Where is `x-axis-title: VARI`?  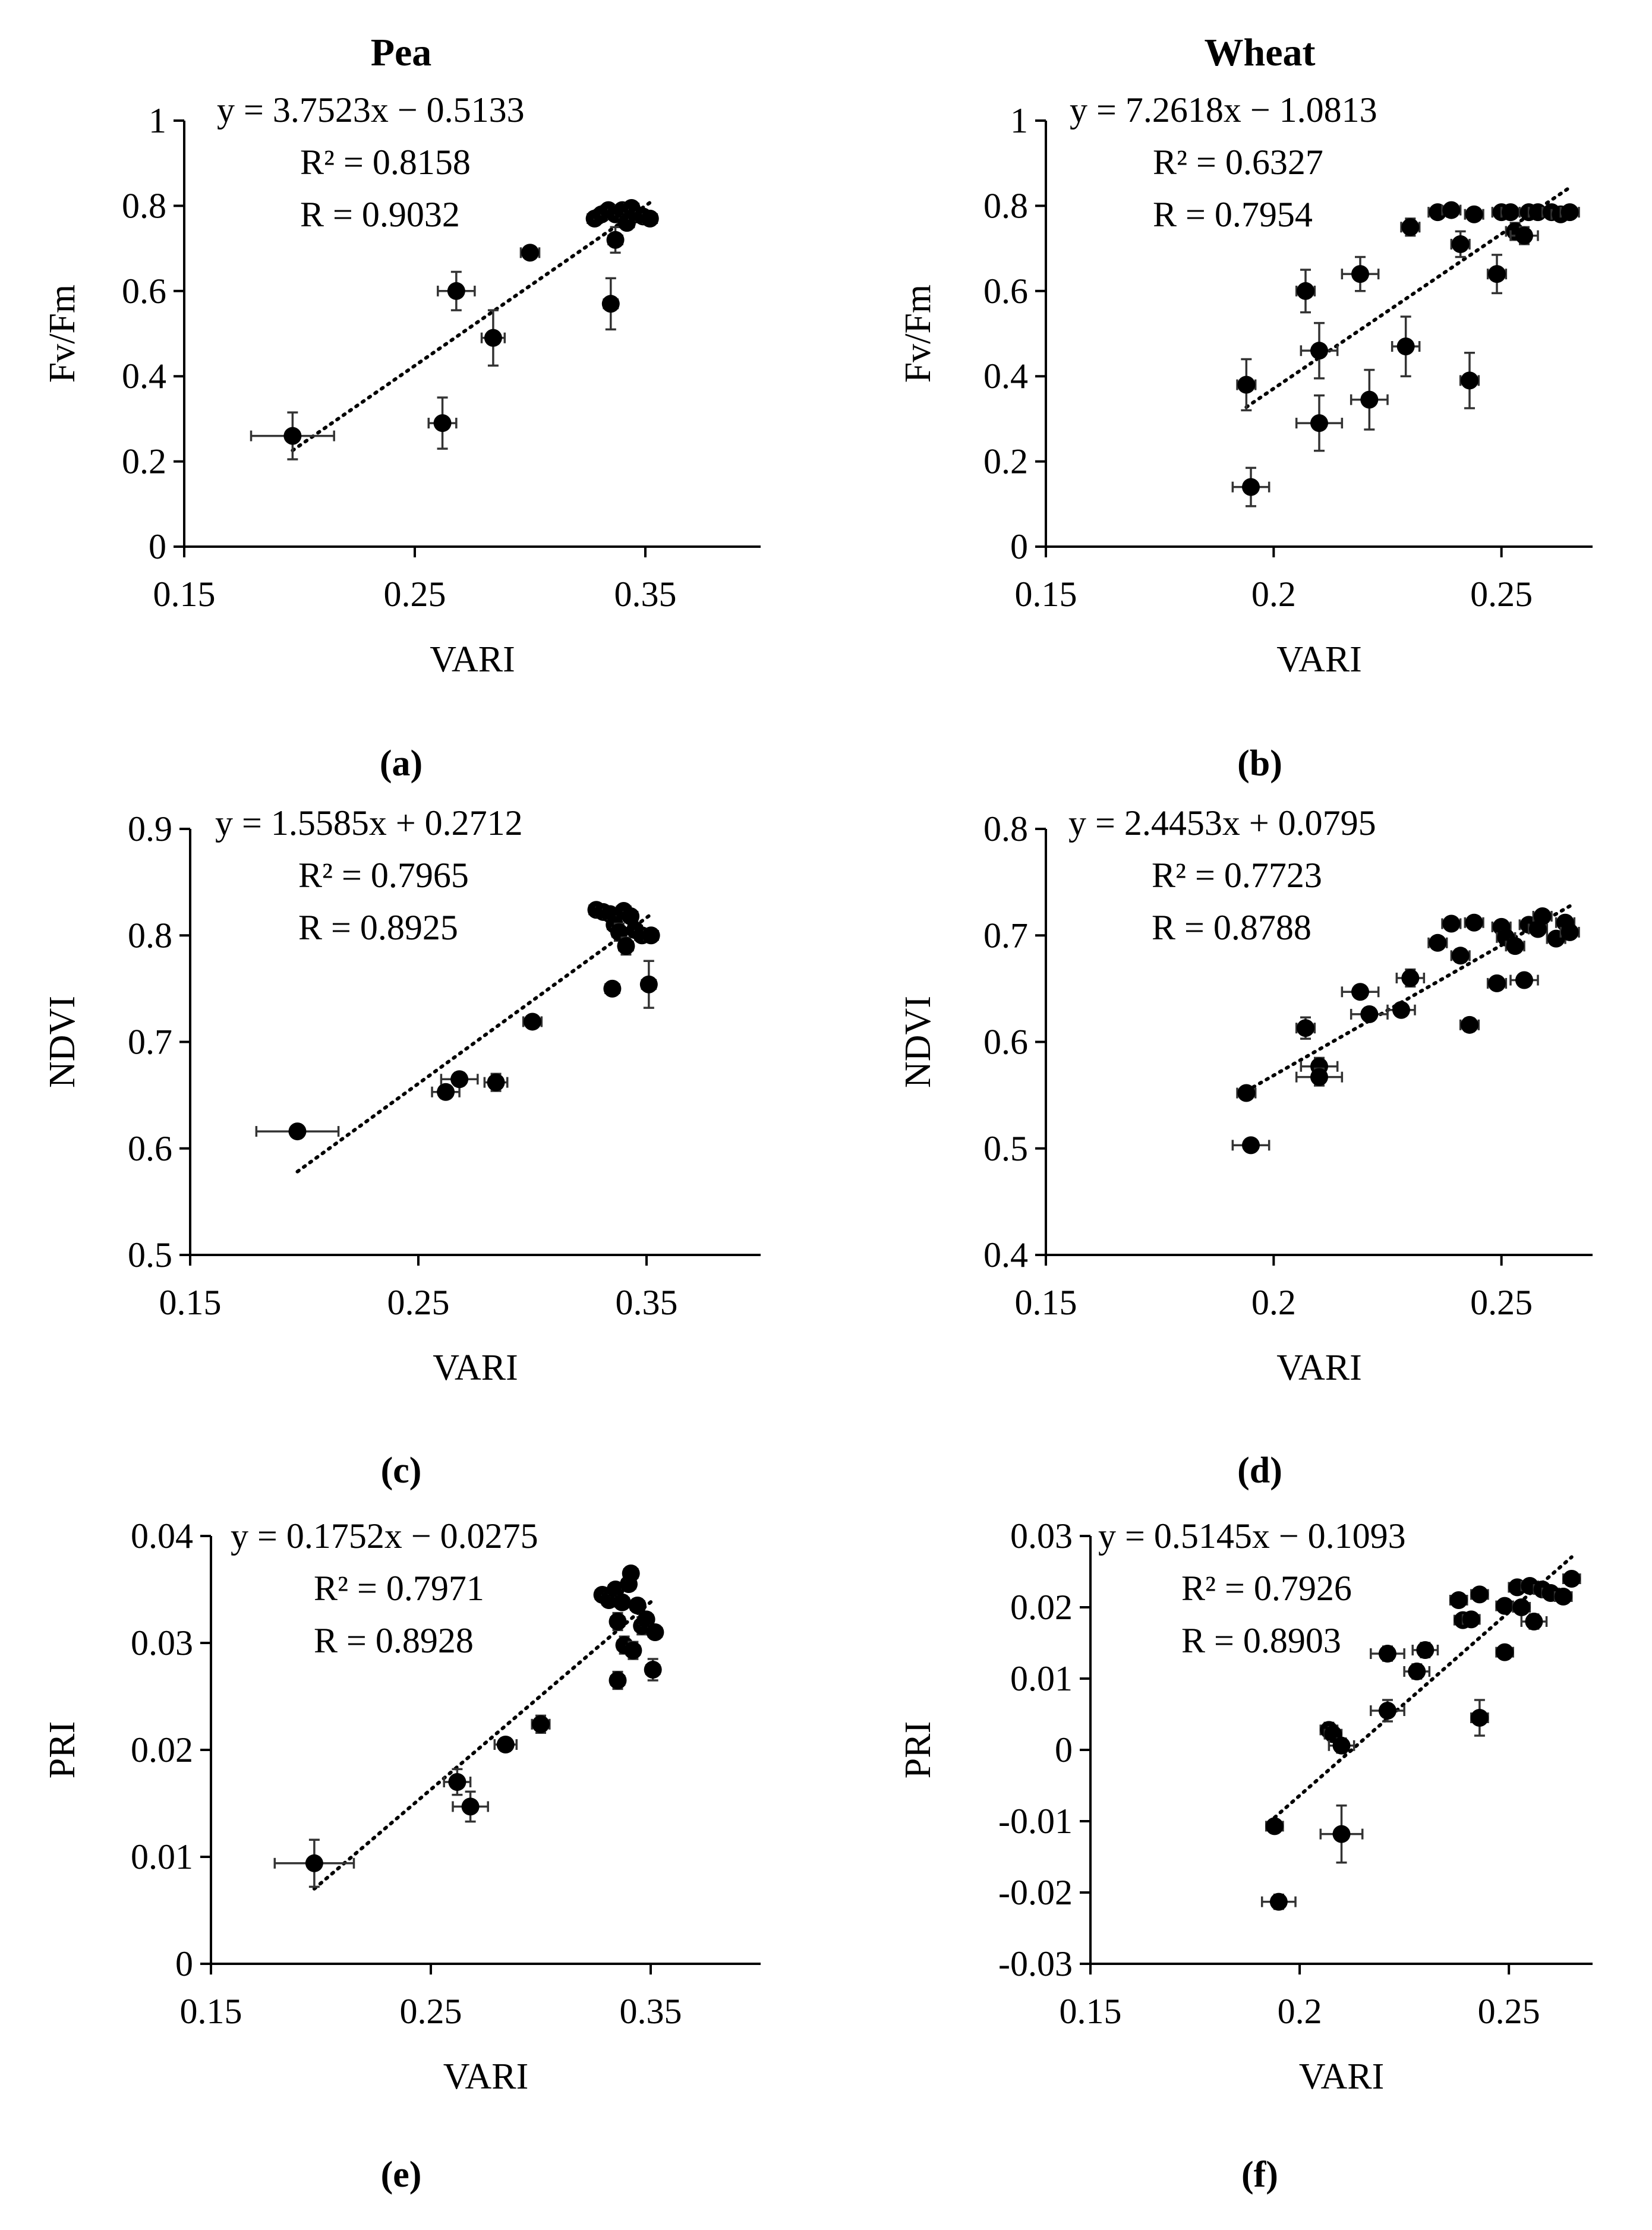 x-axis-title: VARI is located at coordinates (472, 659).